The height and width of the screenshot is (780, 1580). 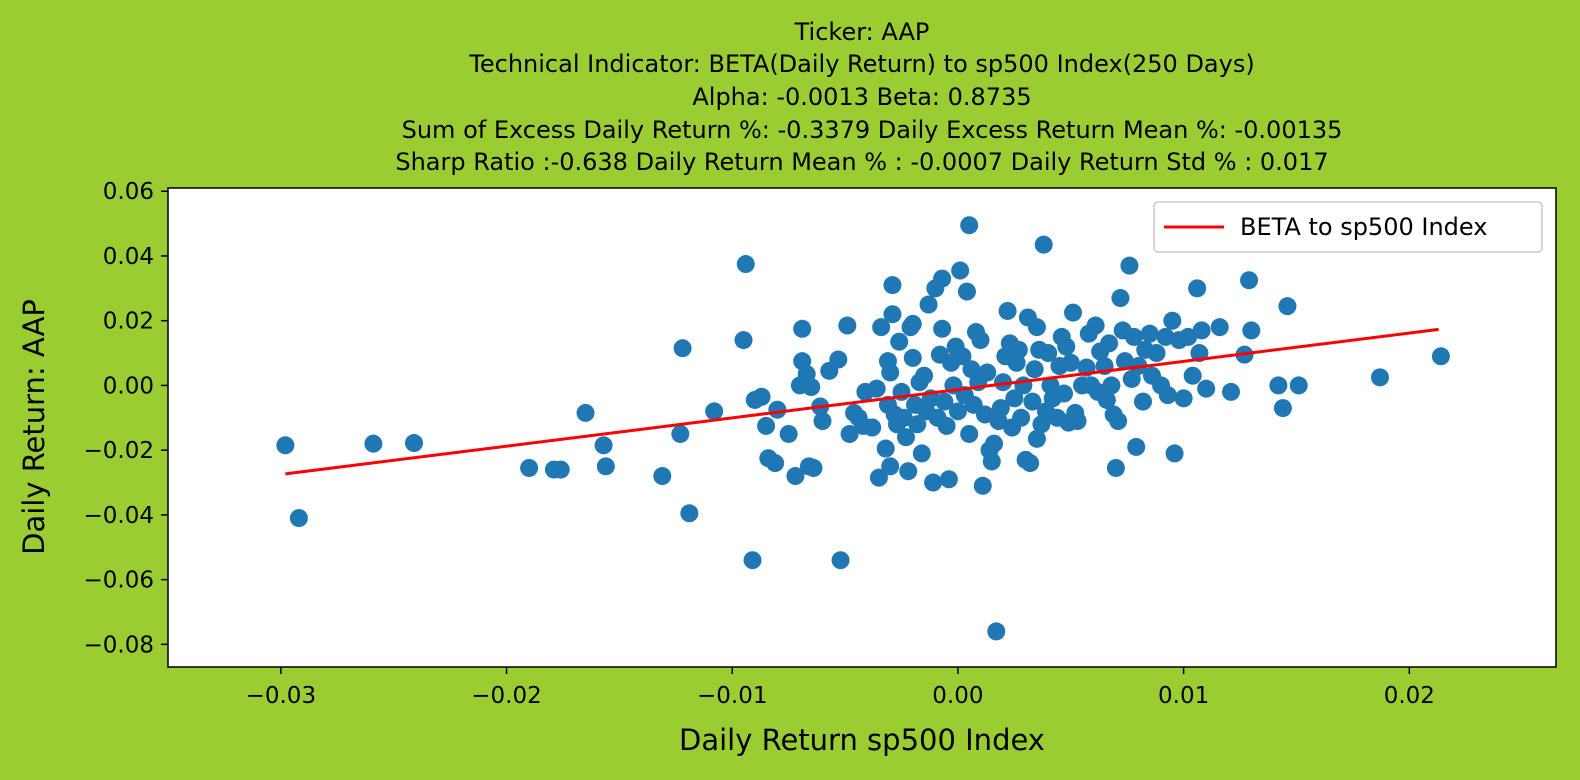 What do you see at coordinates (119, 581) in the screenshot?
I see `y-tick-label: −0.06` at bounding box center [119, 581].